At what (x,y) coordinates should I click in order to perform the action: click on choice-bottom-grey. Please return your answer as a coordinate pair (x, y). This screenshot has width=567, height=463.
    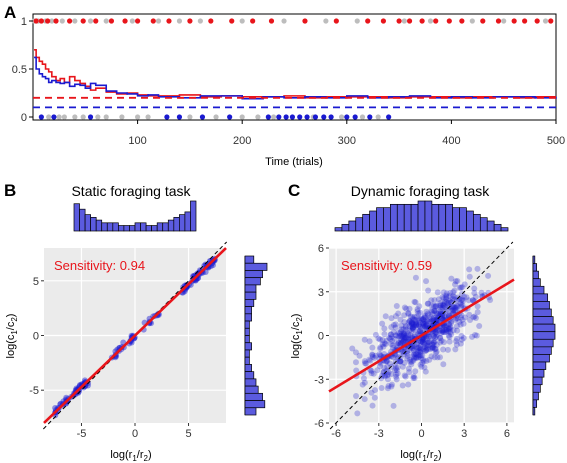
    Looking at the image, I should click on (258, 117).